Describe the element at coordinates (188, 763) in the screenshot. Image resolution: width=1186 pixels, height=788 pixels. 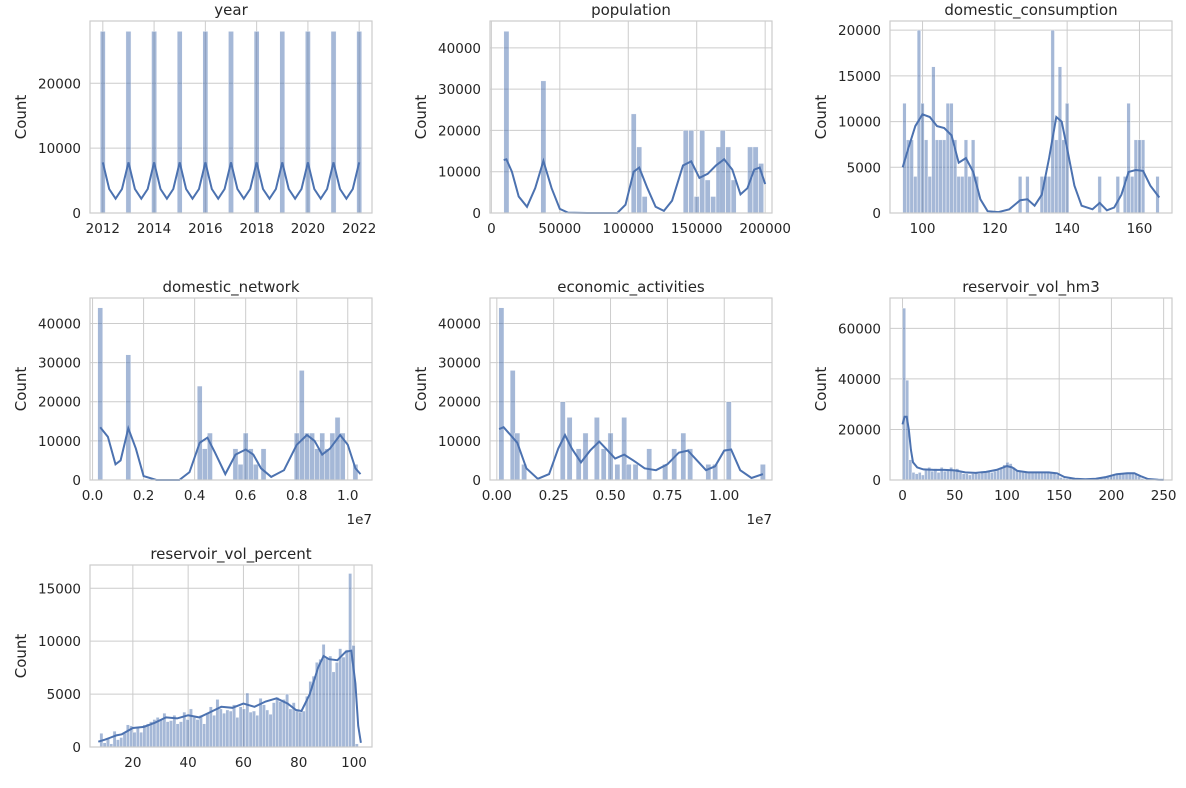
I see `x-tick-label: 40` at that location.